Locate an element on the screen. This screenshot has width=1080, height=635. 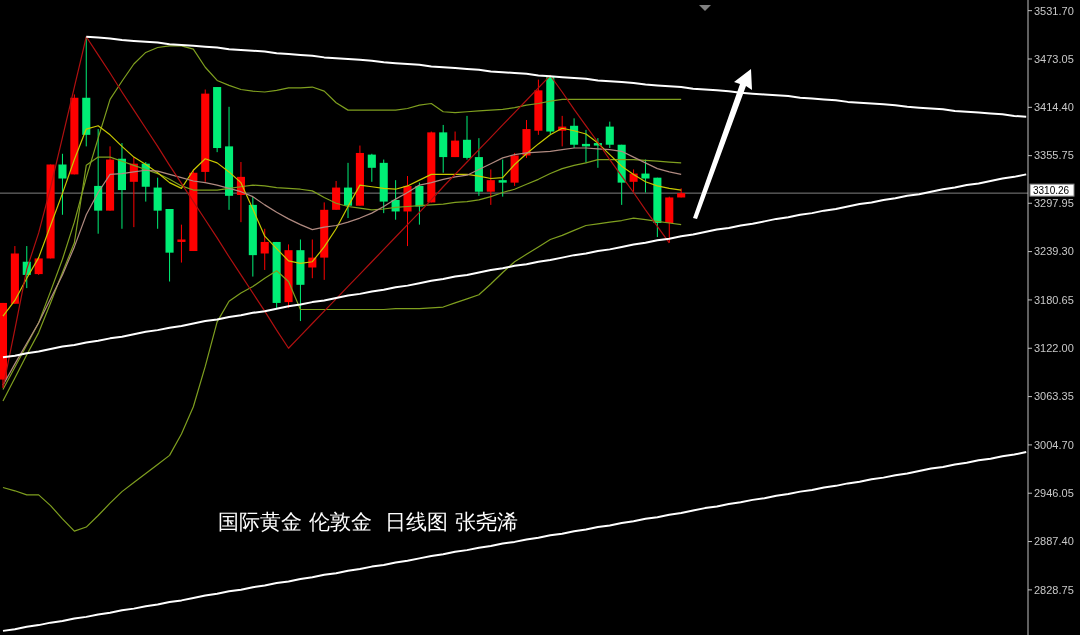
ref-line-label: 3310.26 is located at coordinates (1051, 190).